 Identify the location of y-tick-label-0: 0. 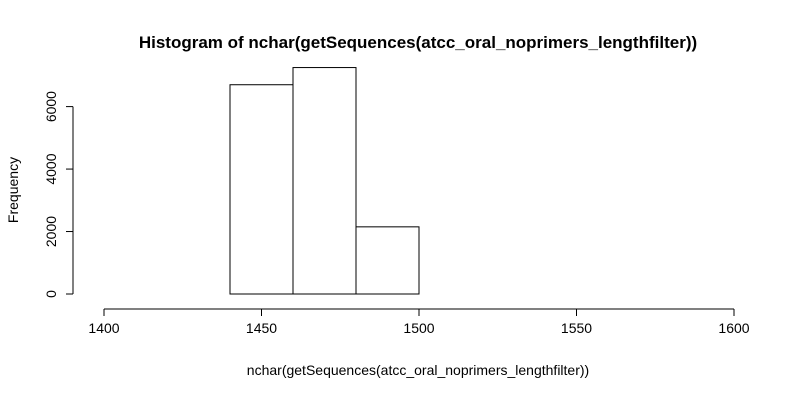
(51, 294).